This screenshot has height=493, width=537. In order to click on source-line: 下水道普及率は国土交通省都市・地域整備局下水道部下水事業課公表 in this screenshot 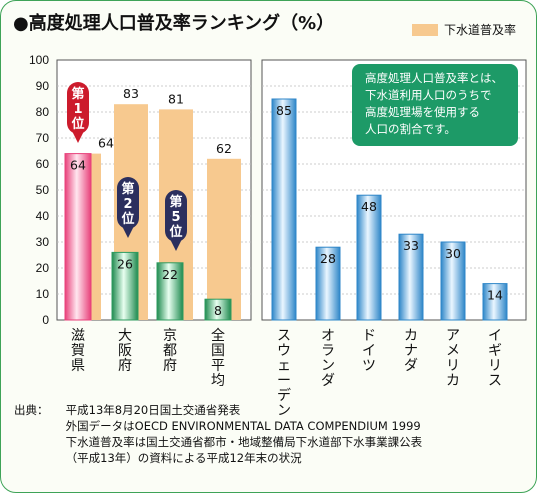, I will do `click(244, 442)`.